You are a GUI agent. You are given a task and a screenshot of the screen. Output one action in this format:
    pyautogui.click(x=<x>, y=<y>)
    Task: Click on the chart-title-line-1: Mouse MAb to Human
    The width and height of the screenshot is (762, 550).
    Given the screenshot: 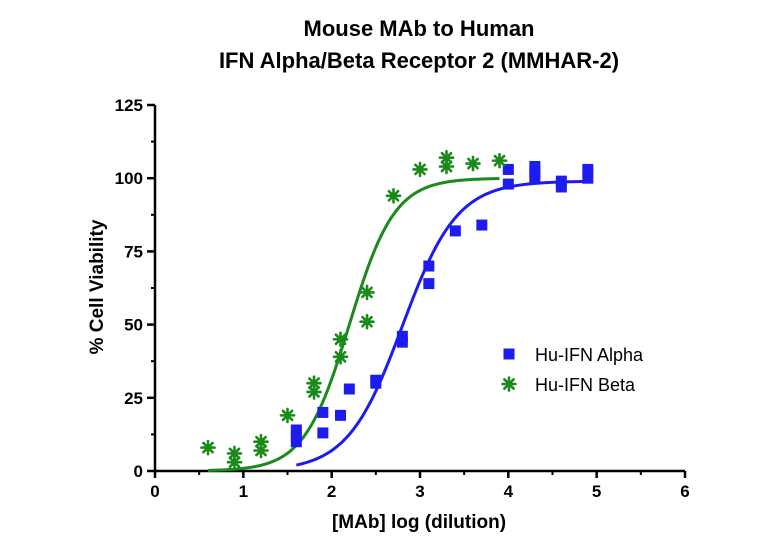 What is the action you would take?
    pyautogui.click(x=419, y=28)
    